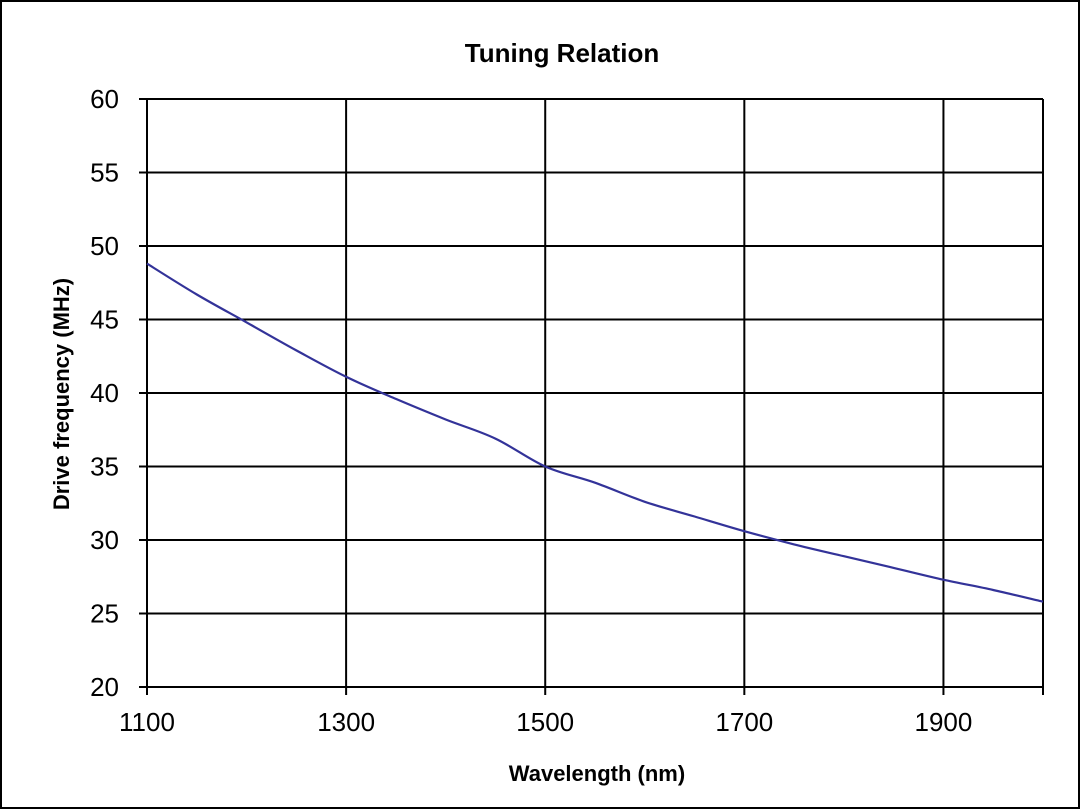 The height and width of the screenshot is (811, 1080). What do you see at coordinates (104, 320) in the screenshot?
I see `y-tick-label: 45` at bounding box center [104, 320].